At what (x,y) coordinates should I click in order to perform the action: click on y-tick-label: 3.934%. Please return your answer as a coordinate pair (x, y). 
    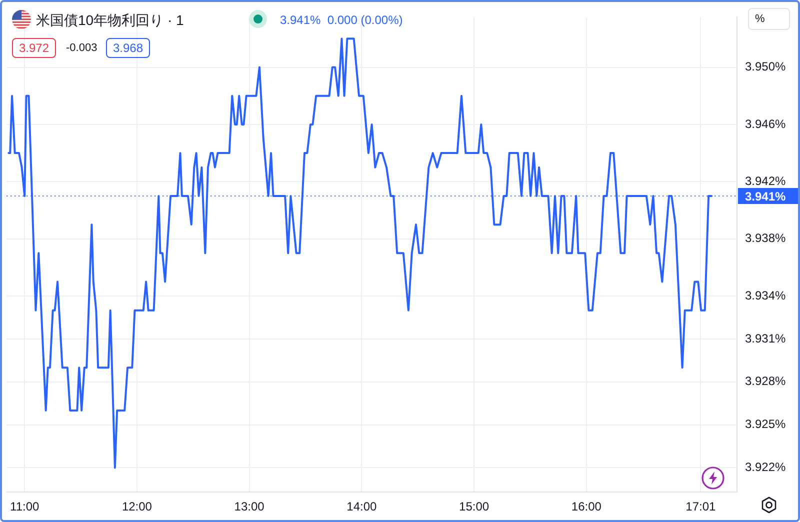
    Looking at the image, I should click on (765, 295).